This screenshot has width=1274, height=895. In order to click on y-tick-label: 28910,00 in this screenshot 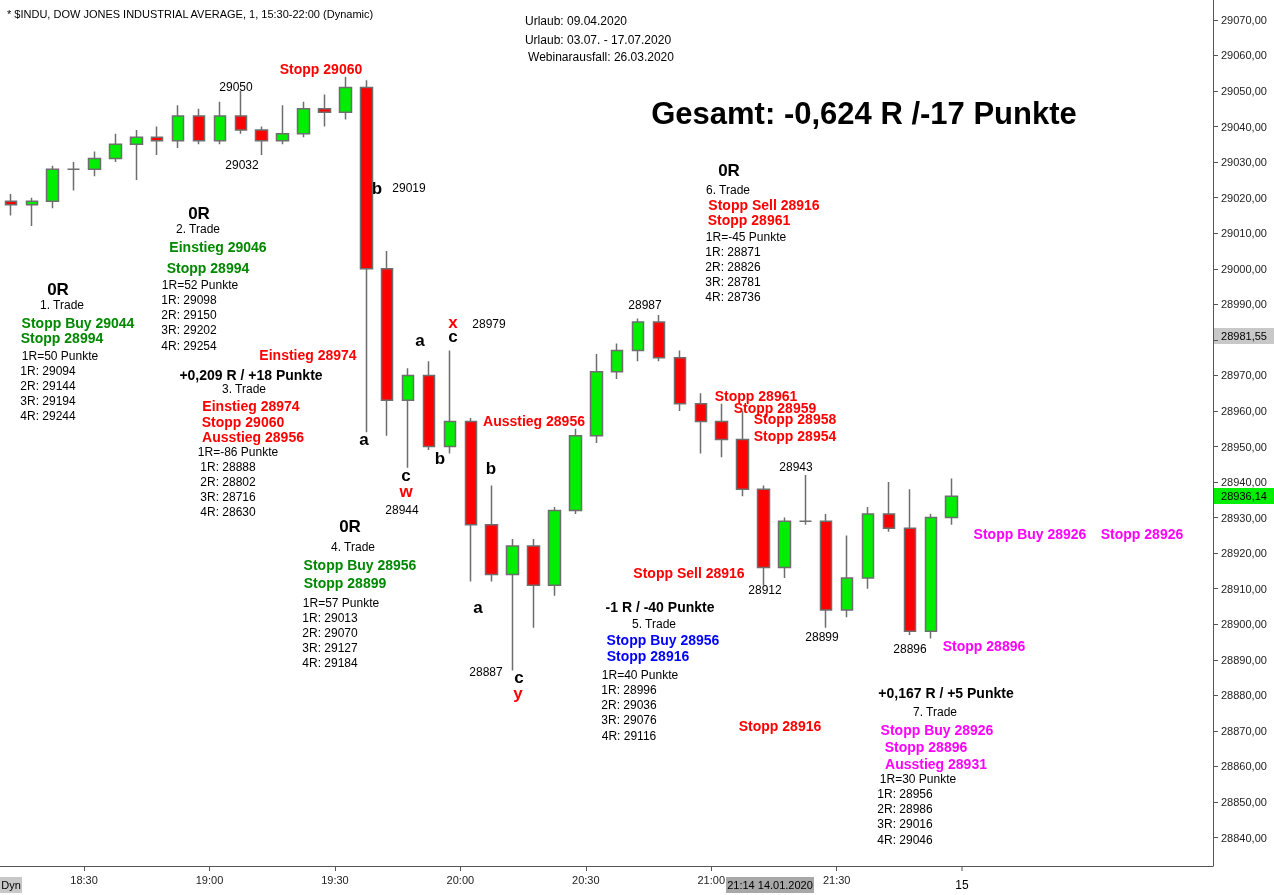, I will do `click(1244, 588)`.